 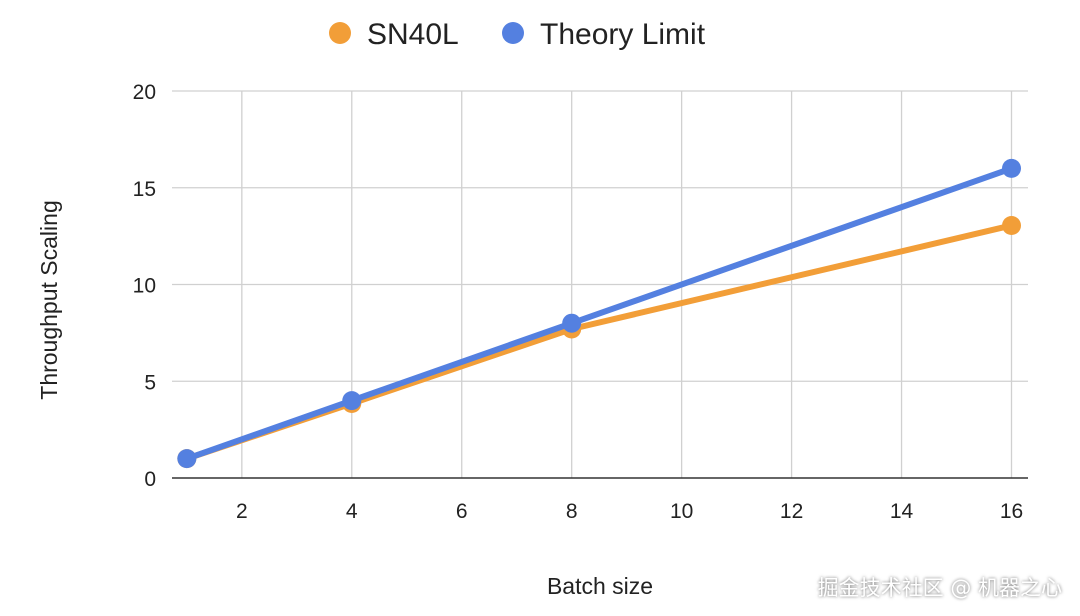 What do you see at coordinates (352, 511) in the screenshot?
I see `x-tick-label: 4` at bounding box center [352, 511].